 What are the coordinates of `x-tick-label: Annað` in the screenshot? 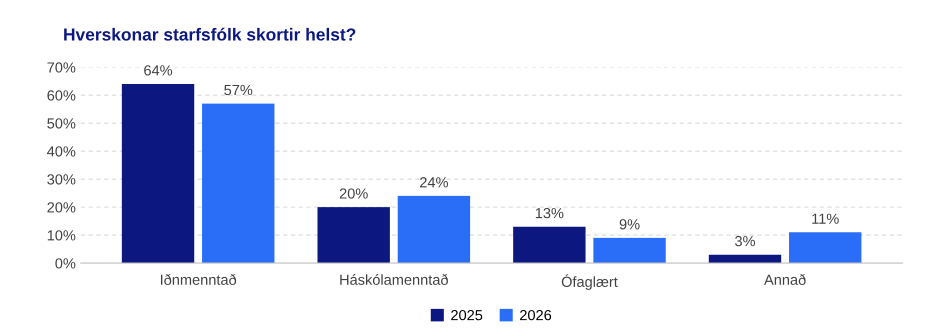 It's located at (785, 279).